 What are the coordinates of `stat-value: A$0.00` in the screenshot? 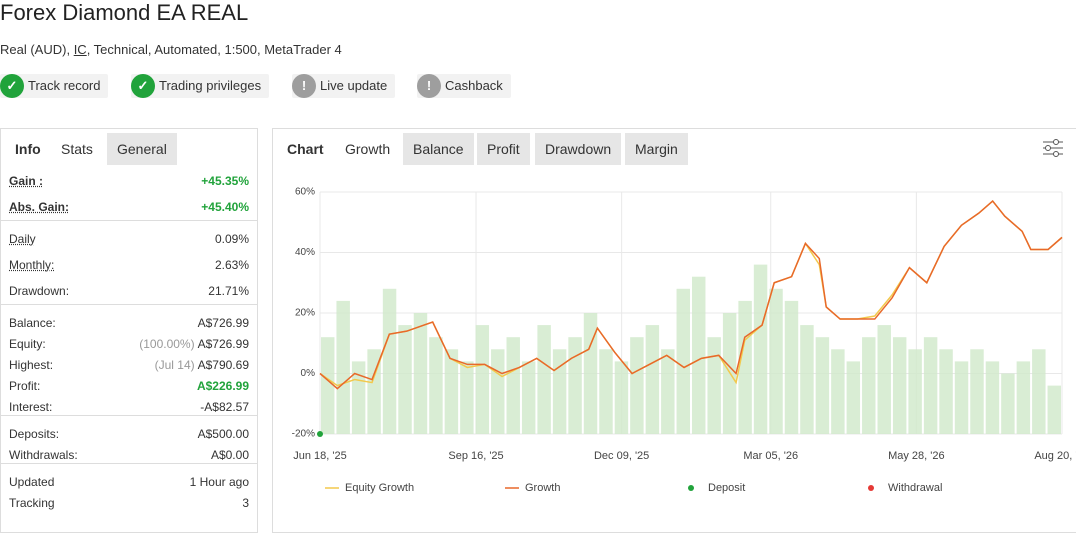 It's located at (230, 455).